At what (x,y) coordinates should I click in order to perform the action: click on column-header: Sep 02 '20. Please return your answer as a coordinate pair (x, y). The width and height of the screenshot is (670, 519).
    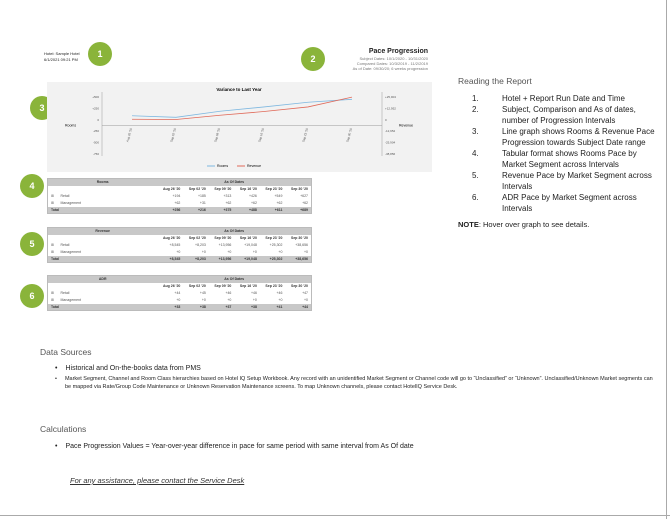
    Looking at the image, I should click on (197, 238).